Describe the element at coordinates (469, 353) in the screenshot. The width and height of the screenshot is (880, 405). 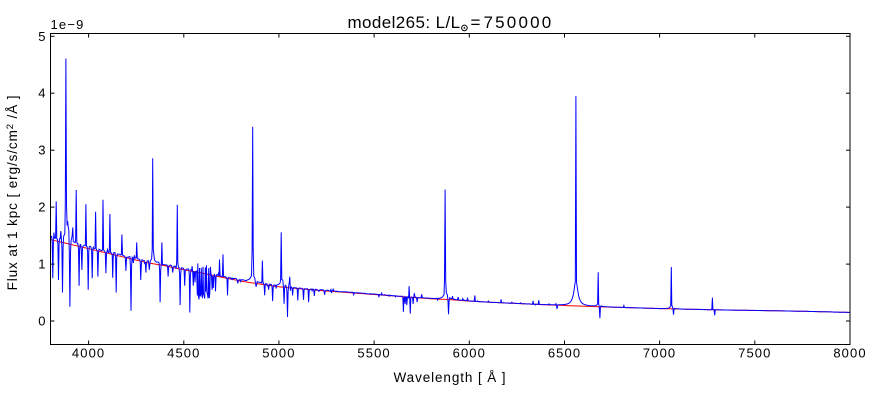
I see `svg-text: 6000` at that location.